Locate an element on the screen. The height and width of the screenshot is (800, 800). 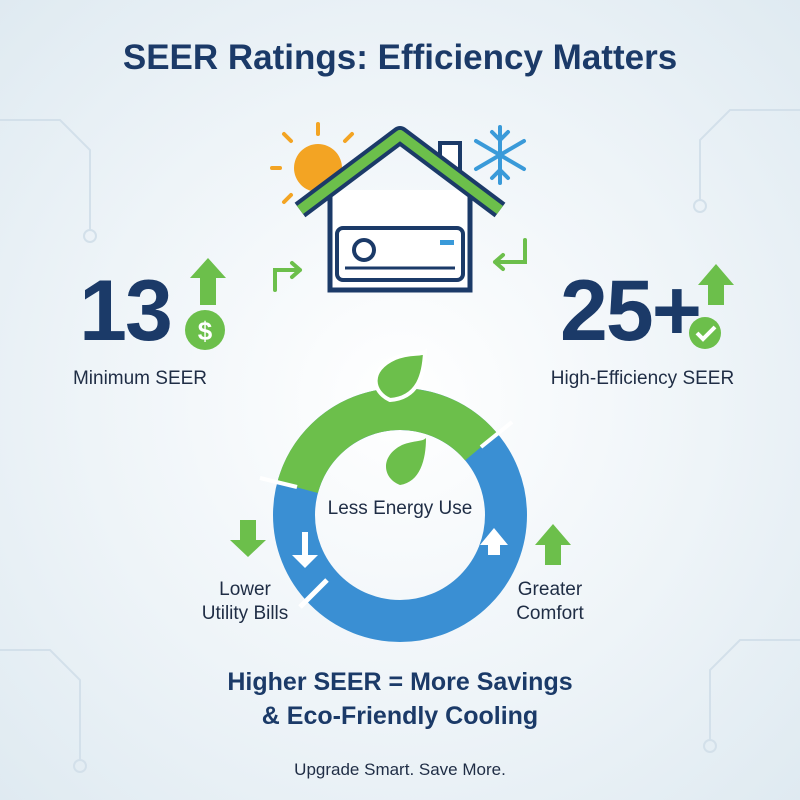
house-icon is located at coordinates (400, 209).